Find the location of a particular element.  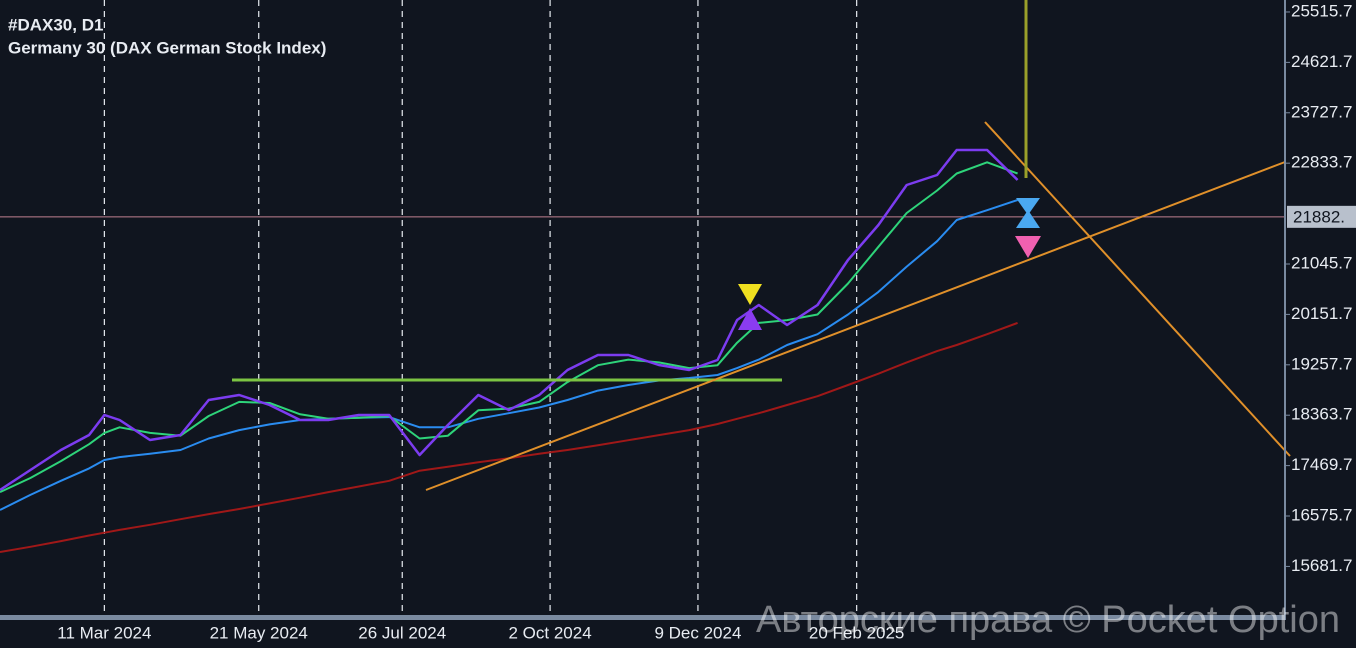

y-tick-label: 21045.7 is located at coordinates (1321, 262).